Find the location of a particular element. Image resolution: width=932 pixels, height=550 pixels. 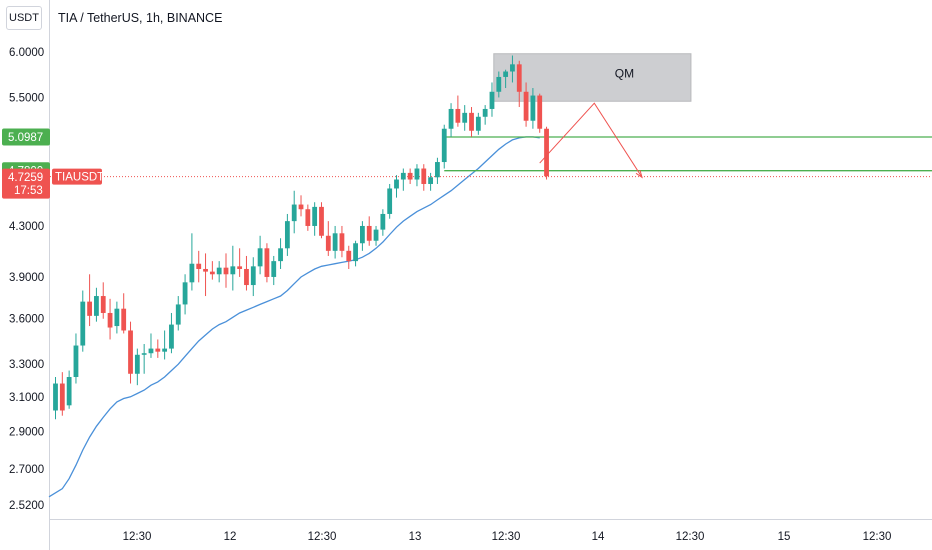

y-tick-label: 3.9000 is located at coordinates (26, 278).